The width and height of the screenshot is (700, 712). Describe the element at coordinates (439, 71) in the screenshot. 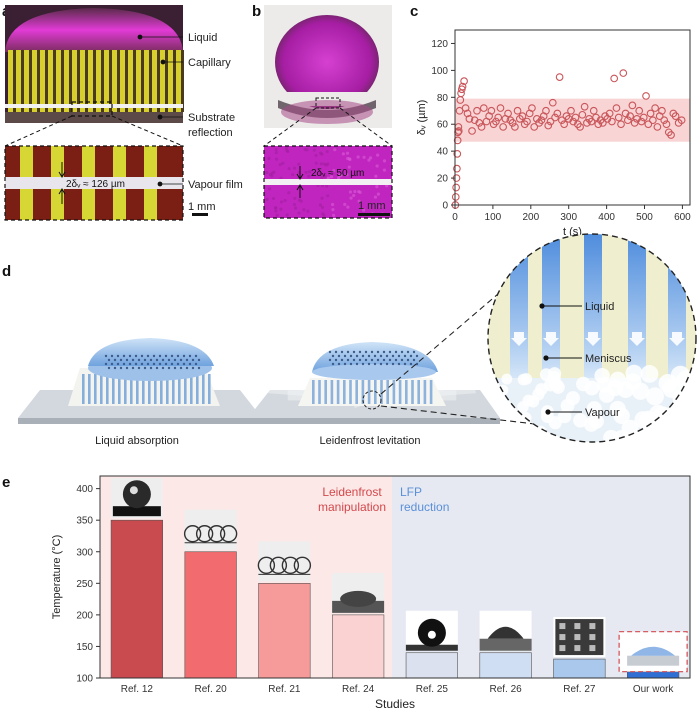

I see `y-tick-label: 100` at that location.